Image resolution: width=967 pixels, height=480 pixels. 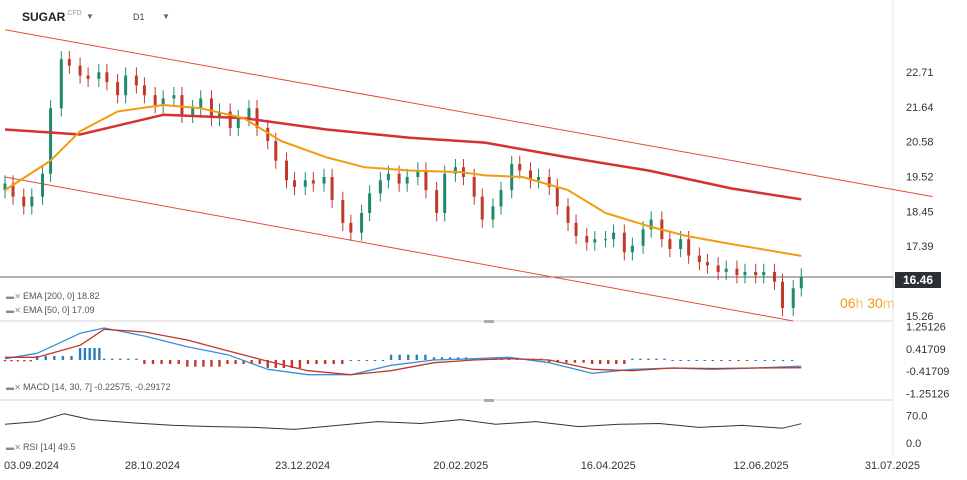 I want to click on macd-y-tick-label: 1.25126, so click(x=926, y=328).